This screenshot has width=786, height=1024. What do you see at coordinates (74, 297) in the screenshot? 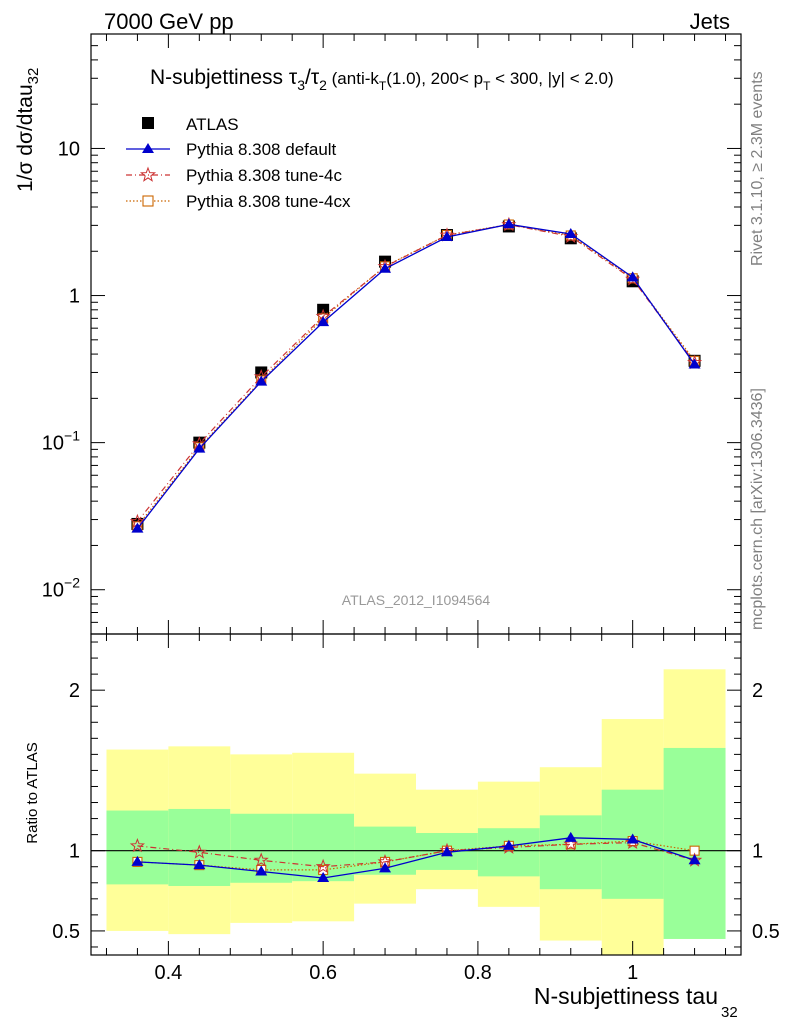
I see `y-tick-label: 1` at bounding box center [74, 297].